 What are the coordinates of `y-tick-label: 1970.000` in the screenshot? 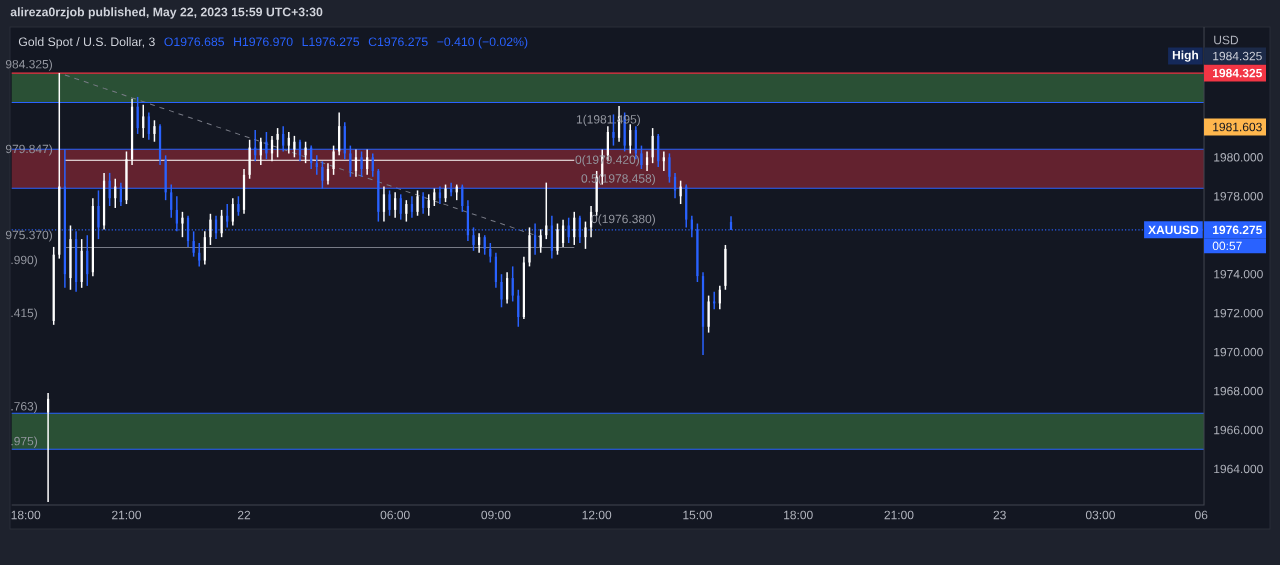 It's located at (1238, 352).